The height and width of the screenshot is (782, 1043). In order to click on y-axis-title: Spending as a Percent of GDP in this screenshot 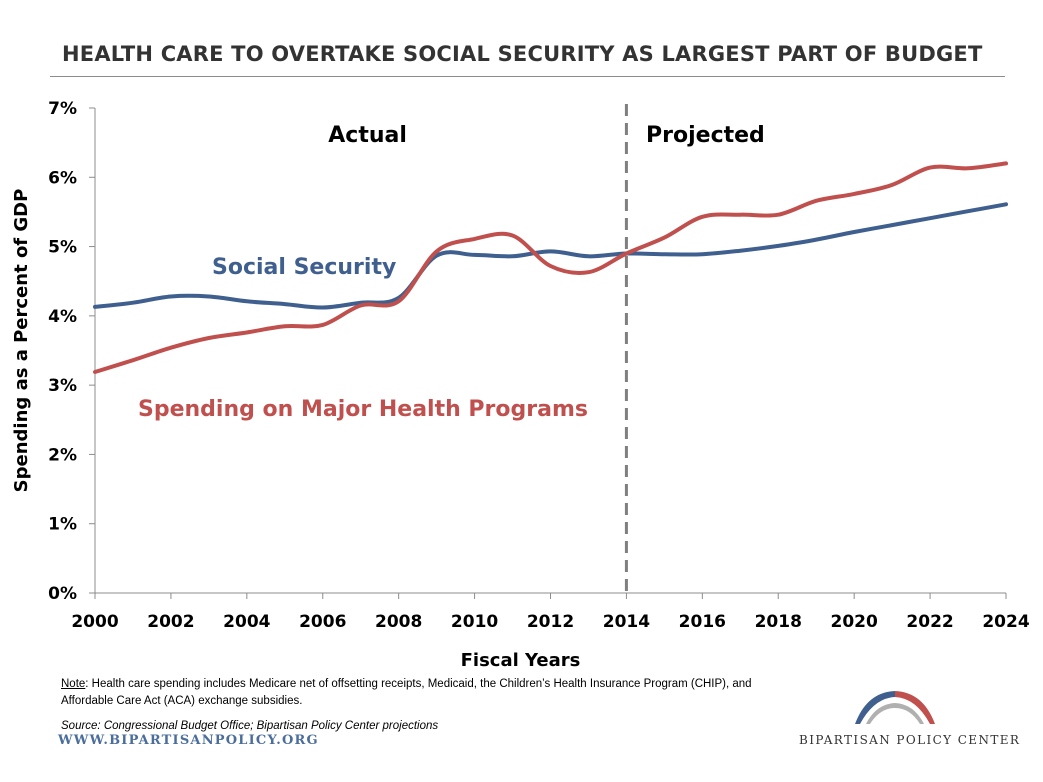, I will do `click(21, 341)`.